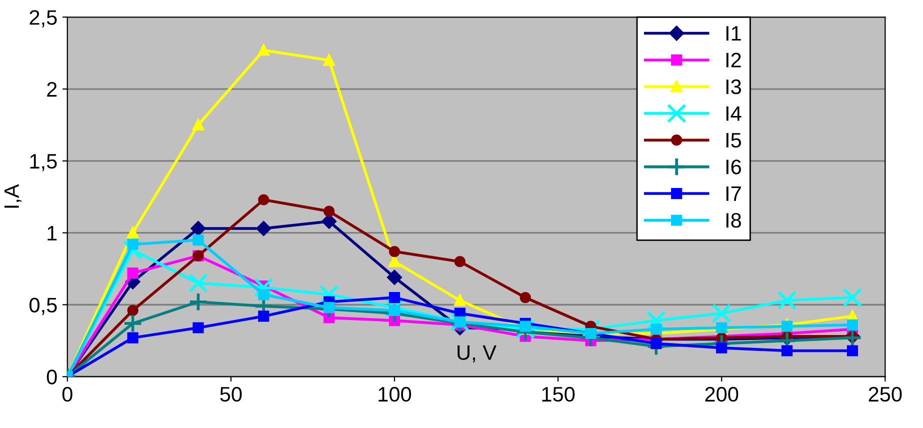 The height and width of the screenshot is (428, 923). I want to click on legend-label: I6, so click(733, 167).